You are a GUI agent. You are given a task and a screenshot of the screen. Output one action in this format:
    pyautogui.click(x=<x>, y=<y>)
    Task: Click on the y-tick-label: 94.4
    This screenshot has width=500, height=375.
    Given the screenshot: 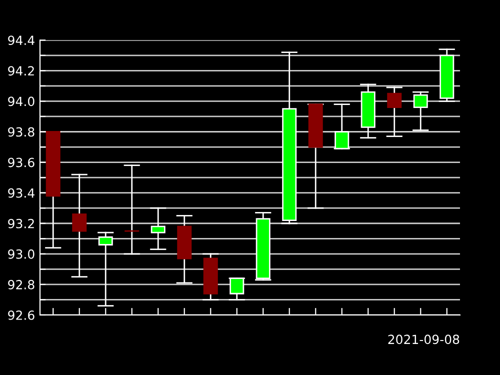 What is the action you would take?
    pyautogui.click(x=21, y=41)
    